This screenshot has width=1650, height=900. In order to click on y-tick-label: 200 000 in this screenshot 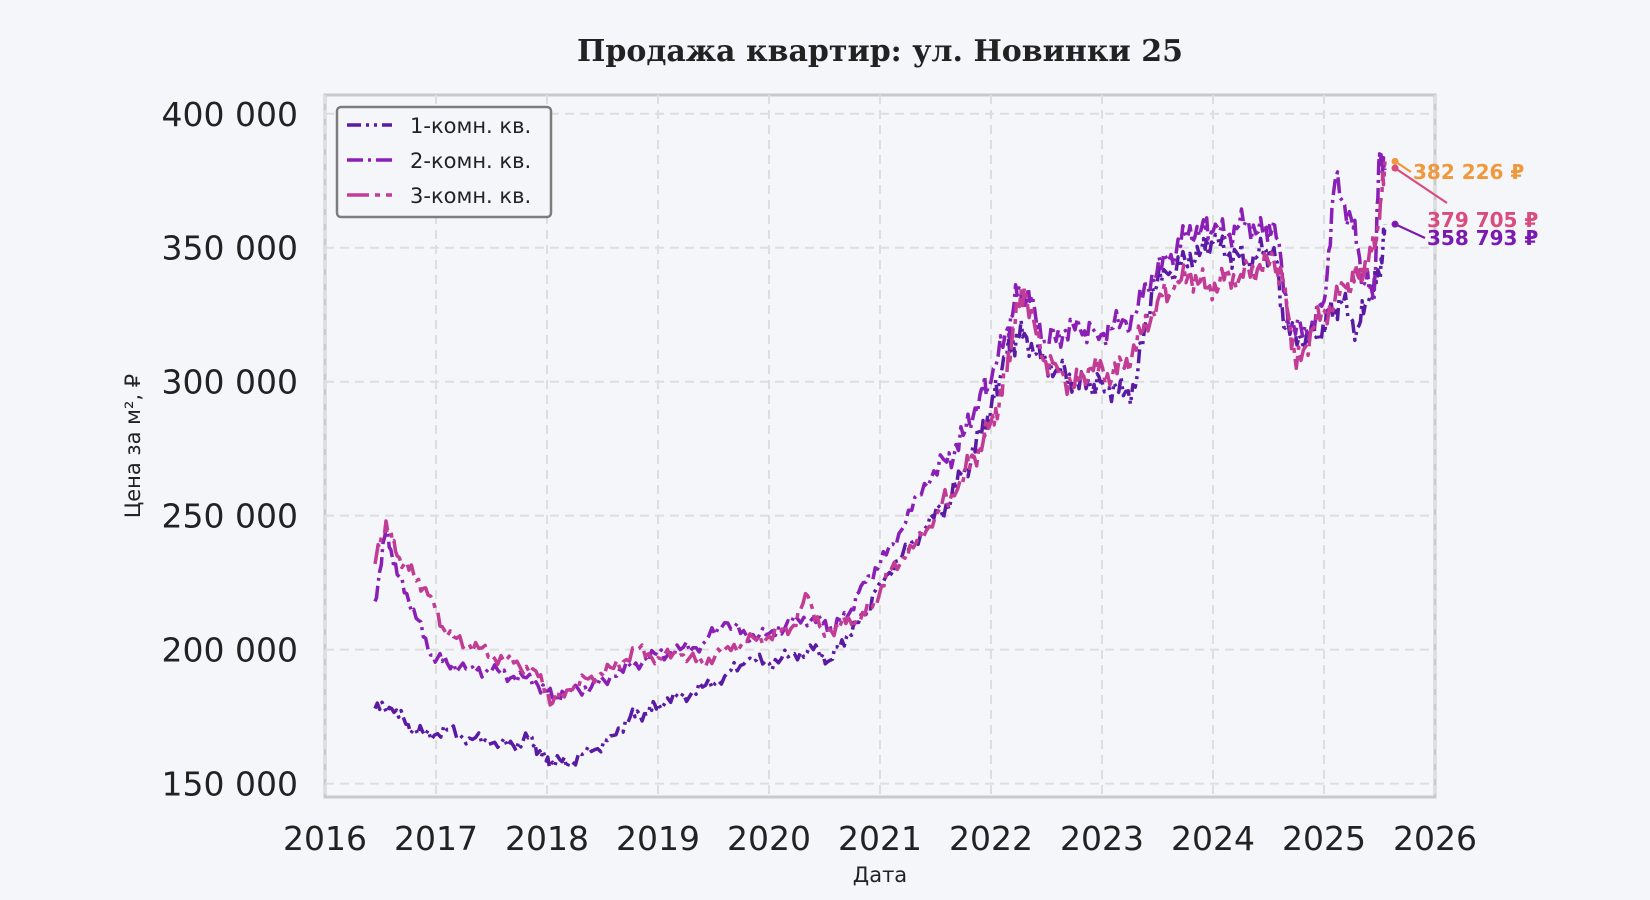, I will do `click(230, 650)`.